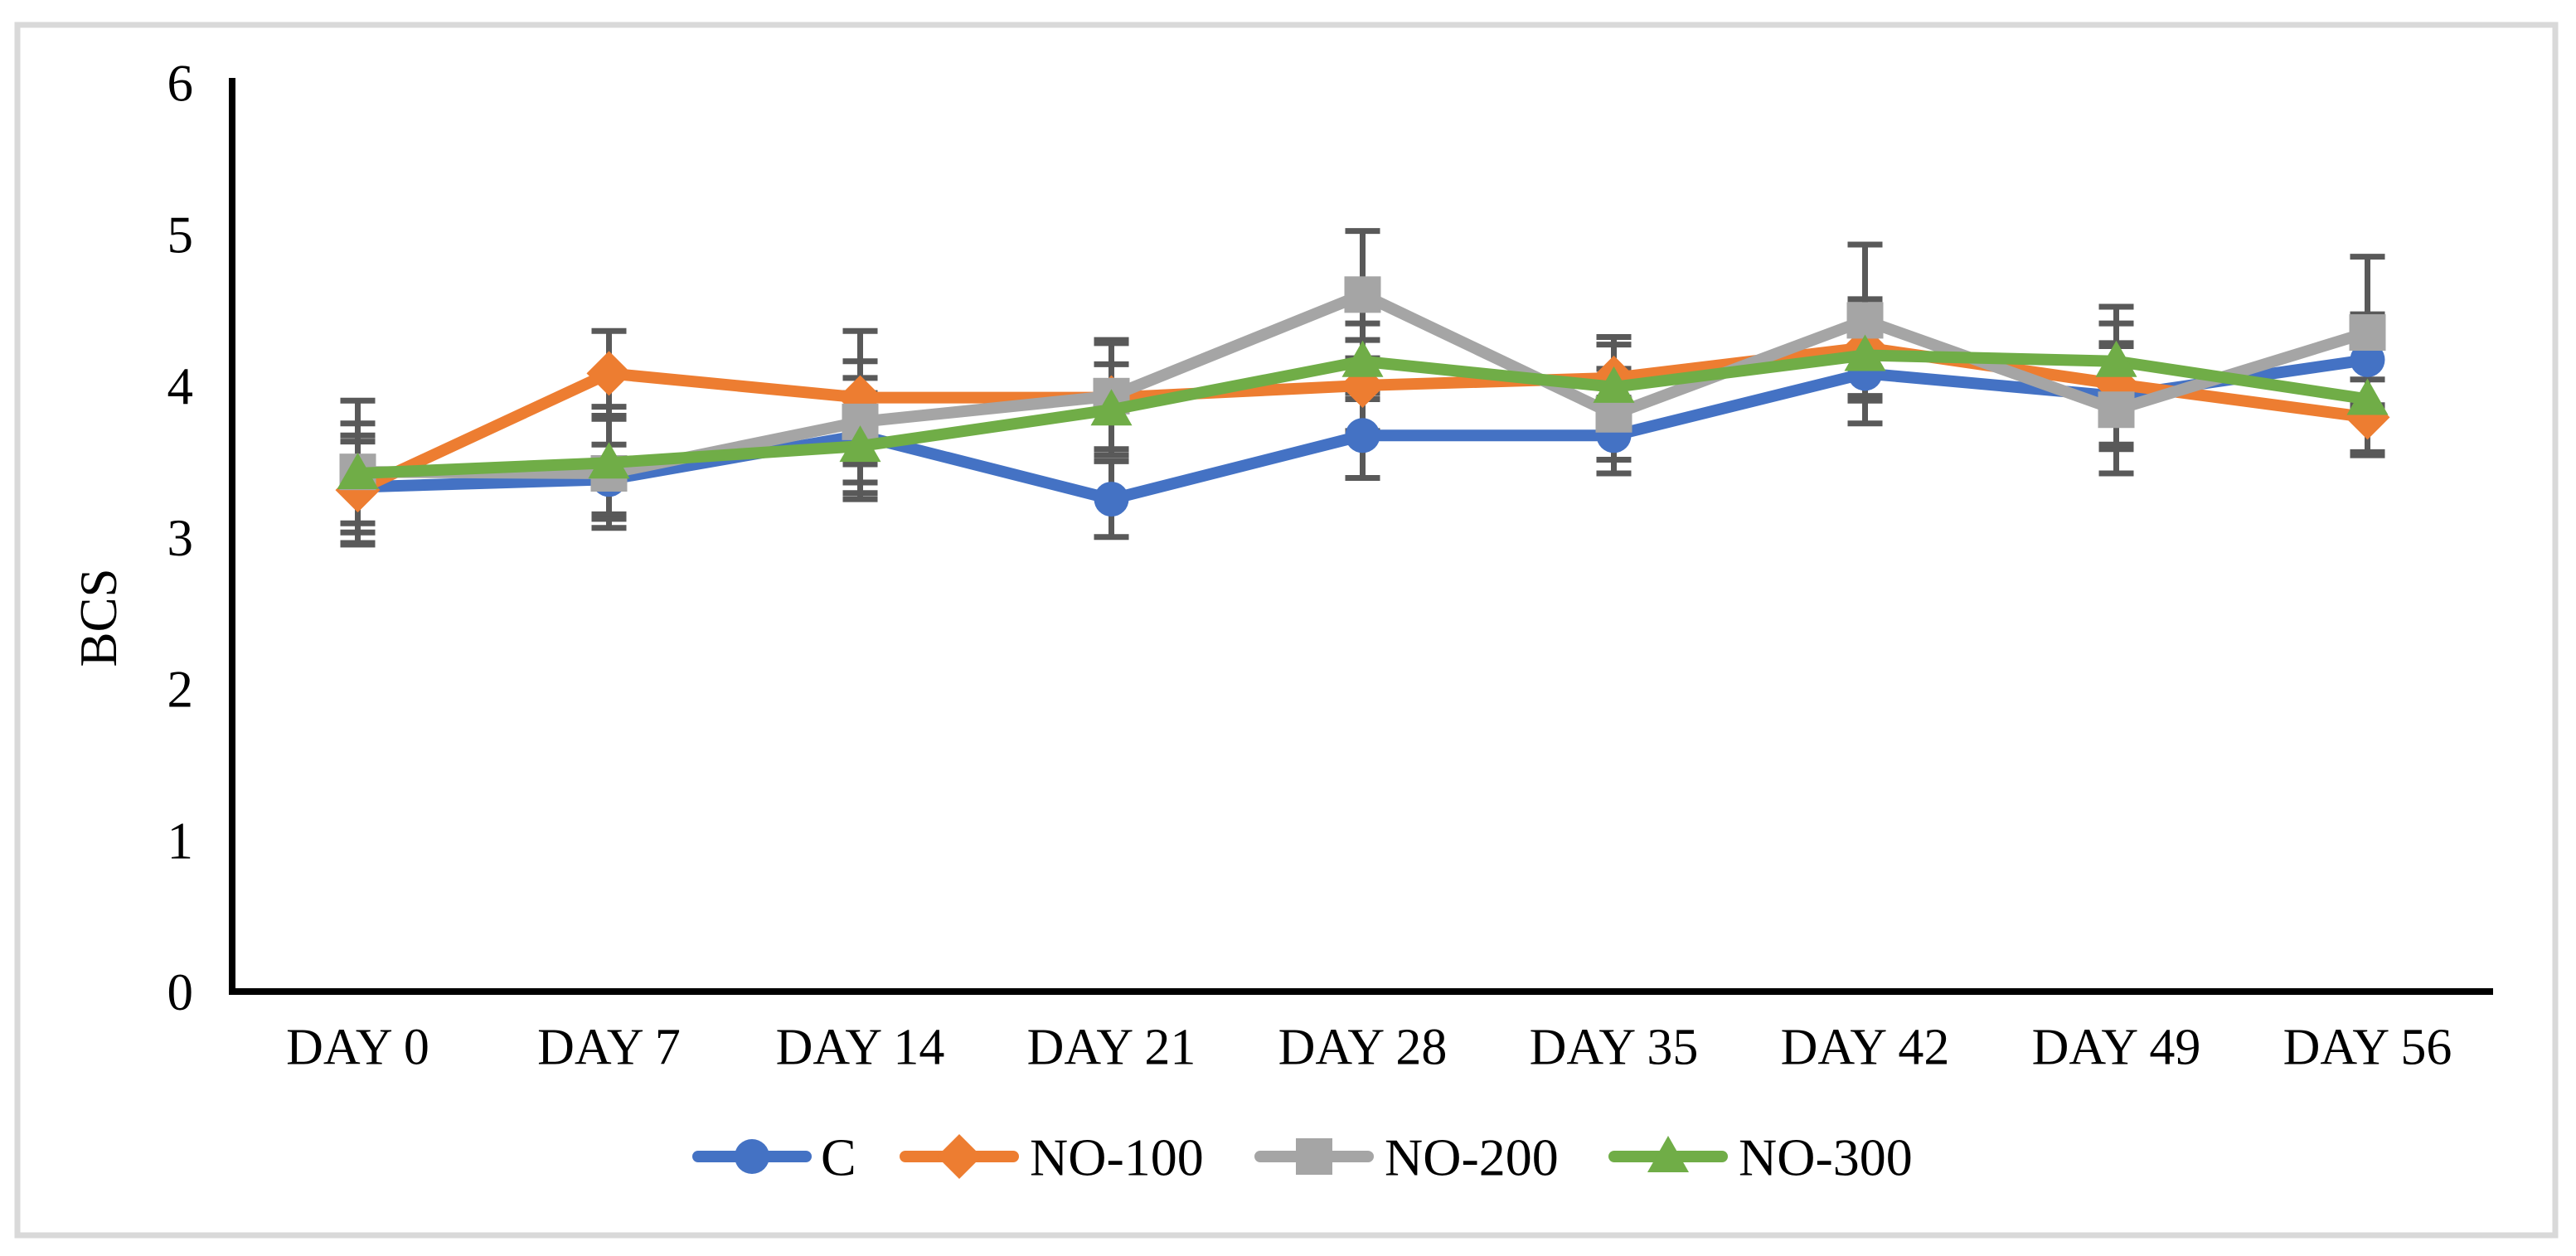  What do you see at coordinates (1117, 1156) in the screenshot?
I see `legend-label: NO-100` at bounding box center [1117, 1156].